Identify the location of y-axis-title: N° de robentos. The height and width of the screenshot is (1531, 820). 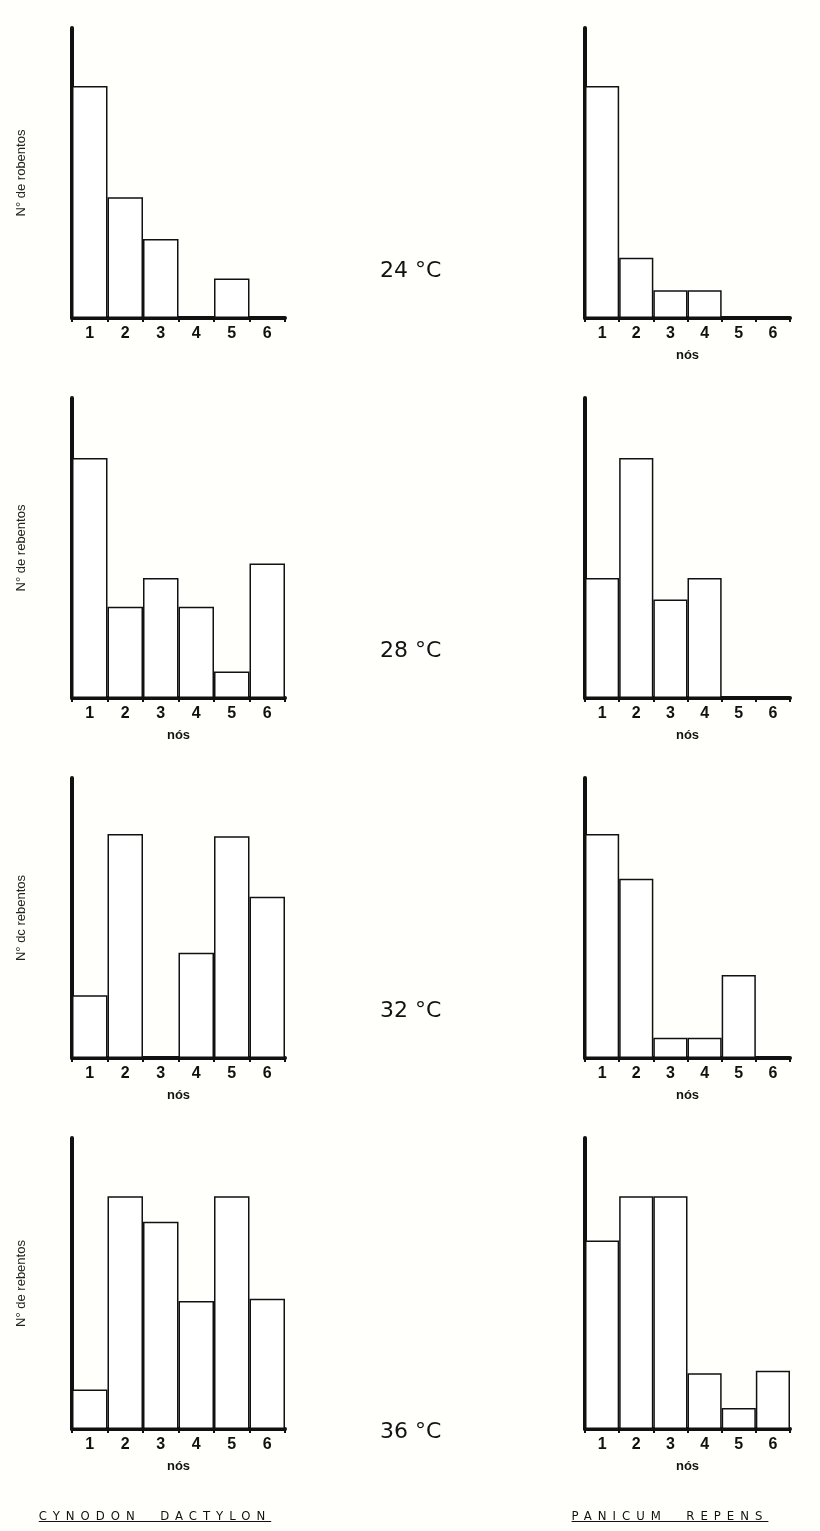
(20, 173).